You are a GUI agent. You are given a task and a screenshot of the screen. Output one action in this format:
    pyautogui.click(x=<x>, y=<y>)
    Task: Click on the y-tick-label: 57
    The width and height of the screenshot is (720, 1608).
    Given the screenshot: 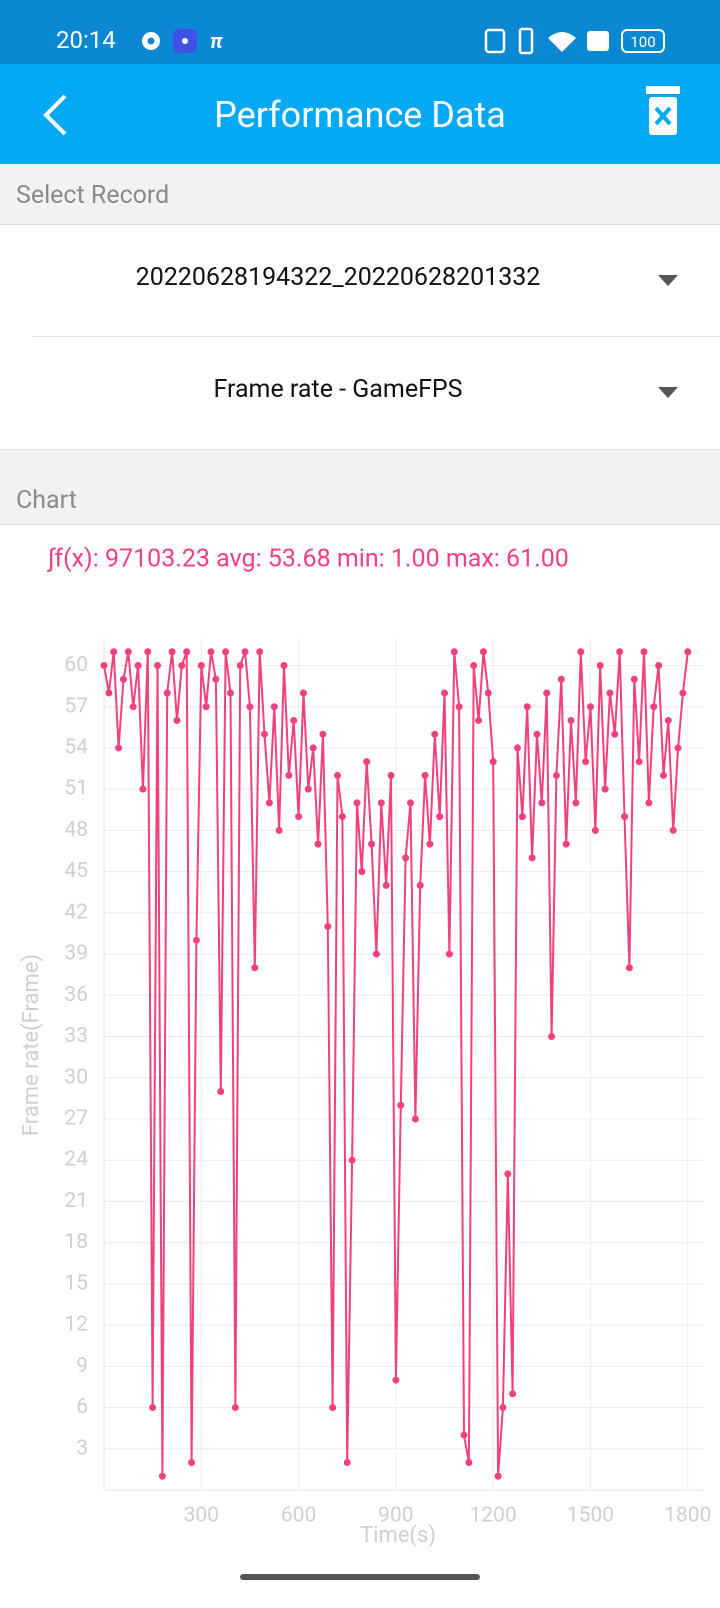 What is the action you would take?
    pyautogui.click(x=76, y=706)
    